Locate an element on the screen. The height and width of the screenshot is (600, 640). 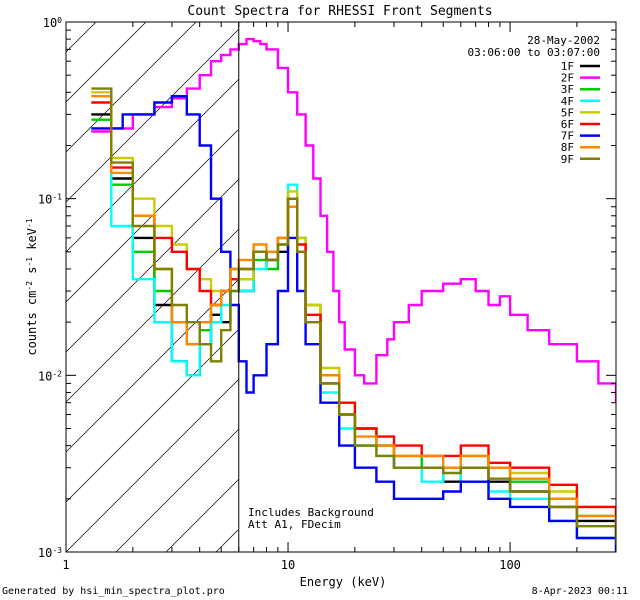
x-tick-label: 1 is located at coordinates (65, 565).